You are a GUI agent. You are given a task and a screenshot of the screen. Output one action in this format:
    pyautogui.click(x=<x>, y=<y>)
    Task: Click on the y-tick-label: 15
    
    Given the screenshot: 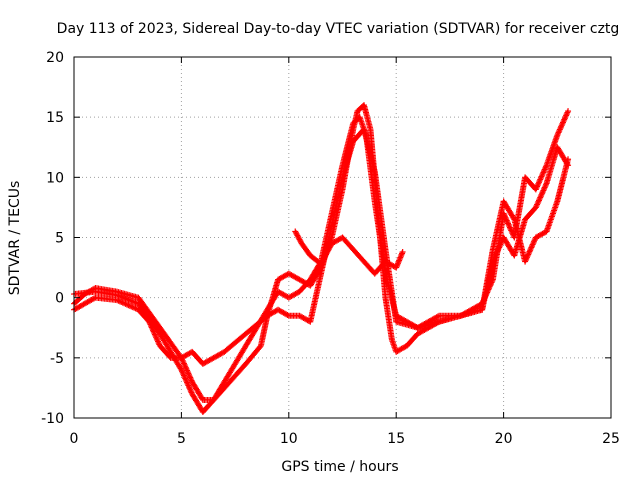 What is the action you would take?
    pyautogui.click(x=55, y=118)
    